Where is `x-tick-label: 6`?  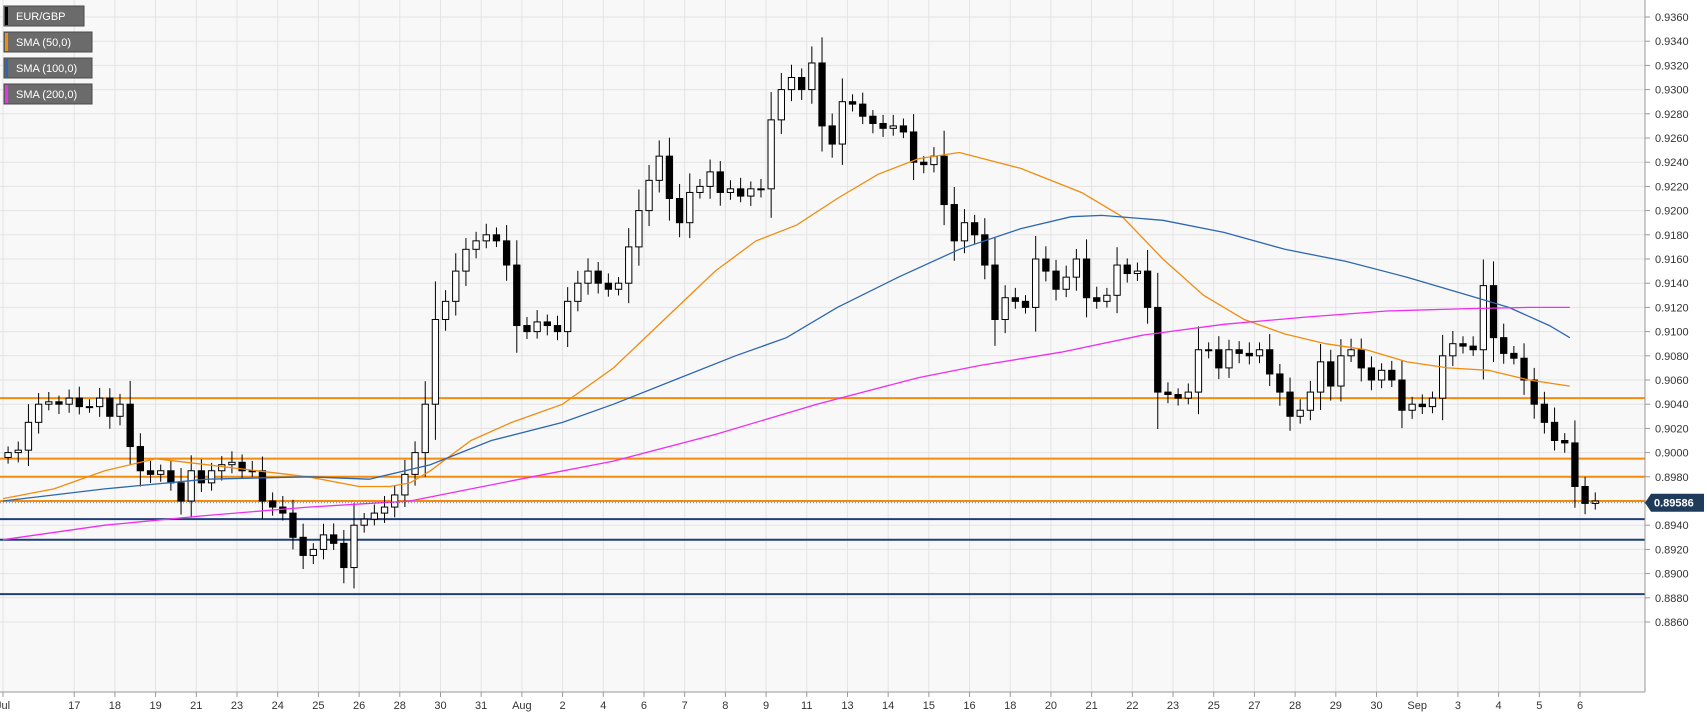
x-tick-label: 6 is located at coordinates (1580, 706).